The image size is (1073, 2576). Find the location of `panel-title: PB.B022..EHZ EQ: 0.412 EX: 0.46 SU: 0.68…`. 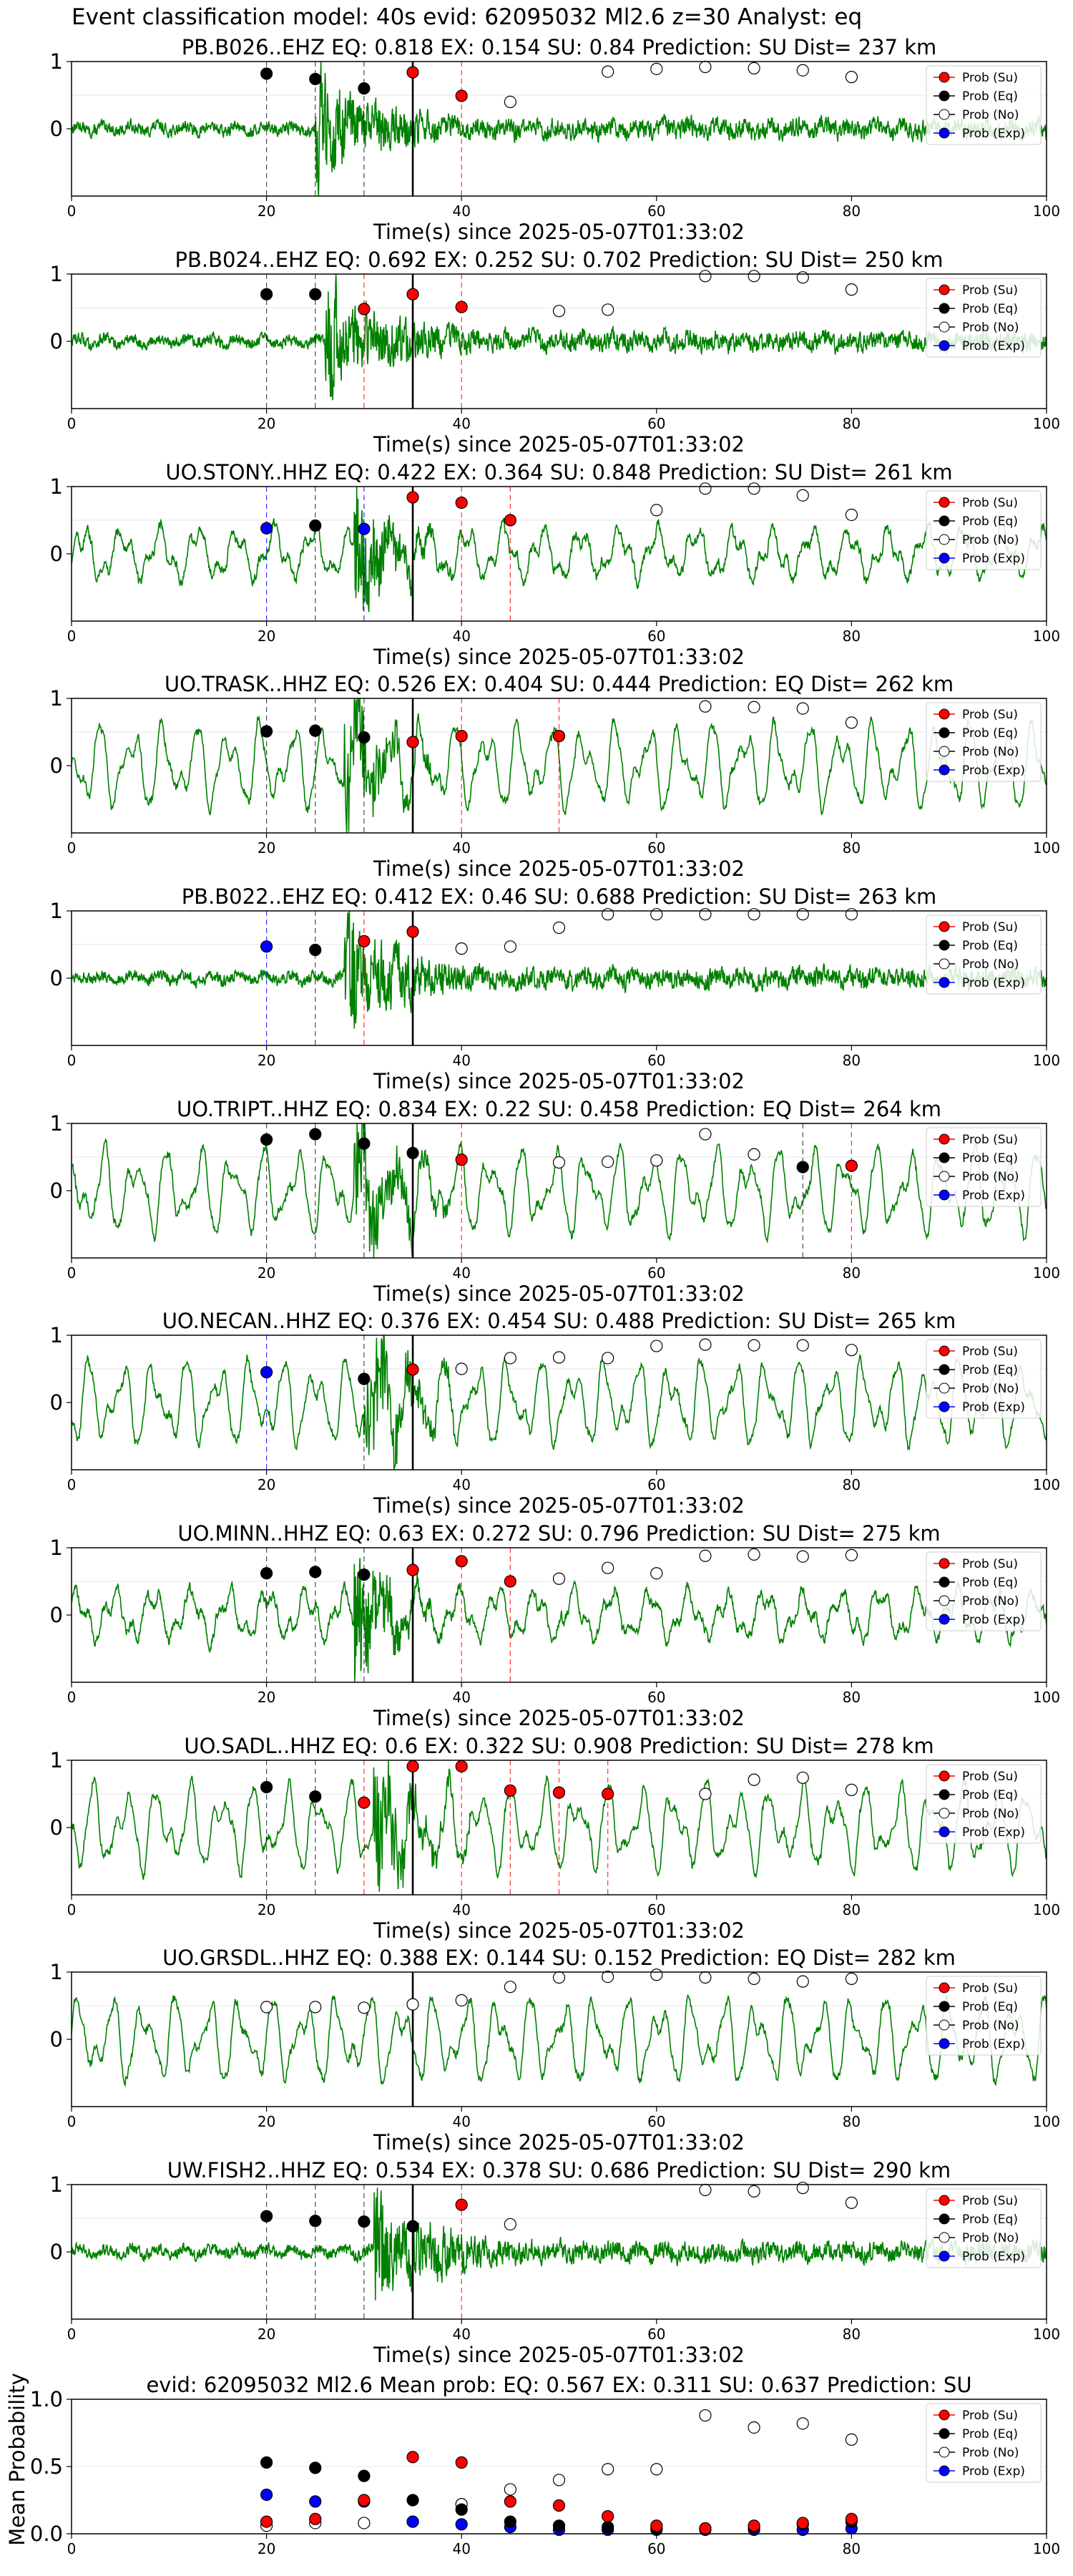

panel-title: PB.B022..EHZ EQ: 0.412 EX: 0.46 SU: 0.68… is located at coordinates (559, 896).